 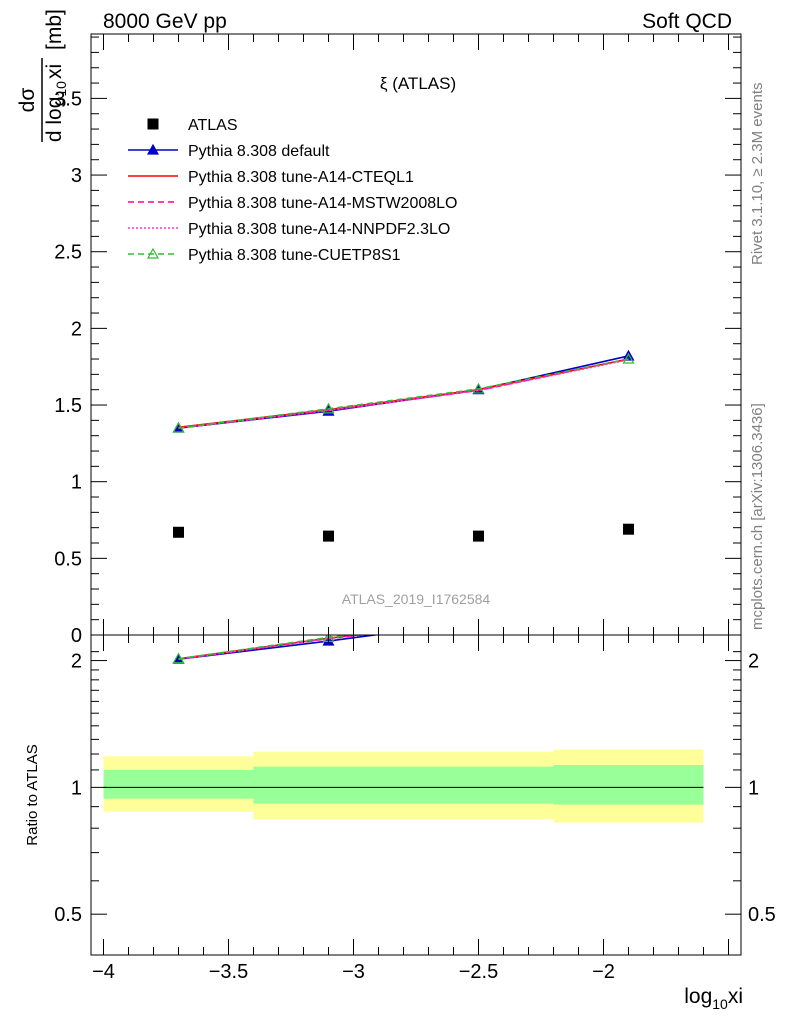 I want to click on legend-label-3: Pythia 8.308 tune-A14-MSTW2008LO, so click(x=322, y=203).